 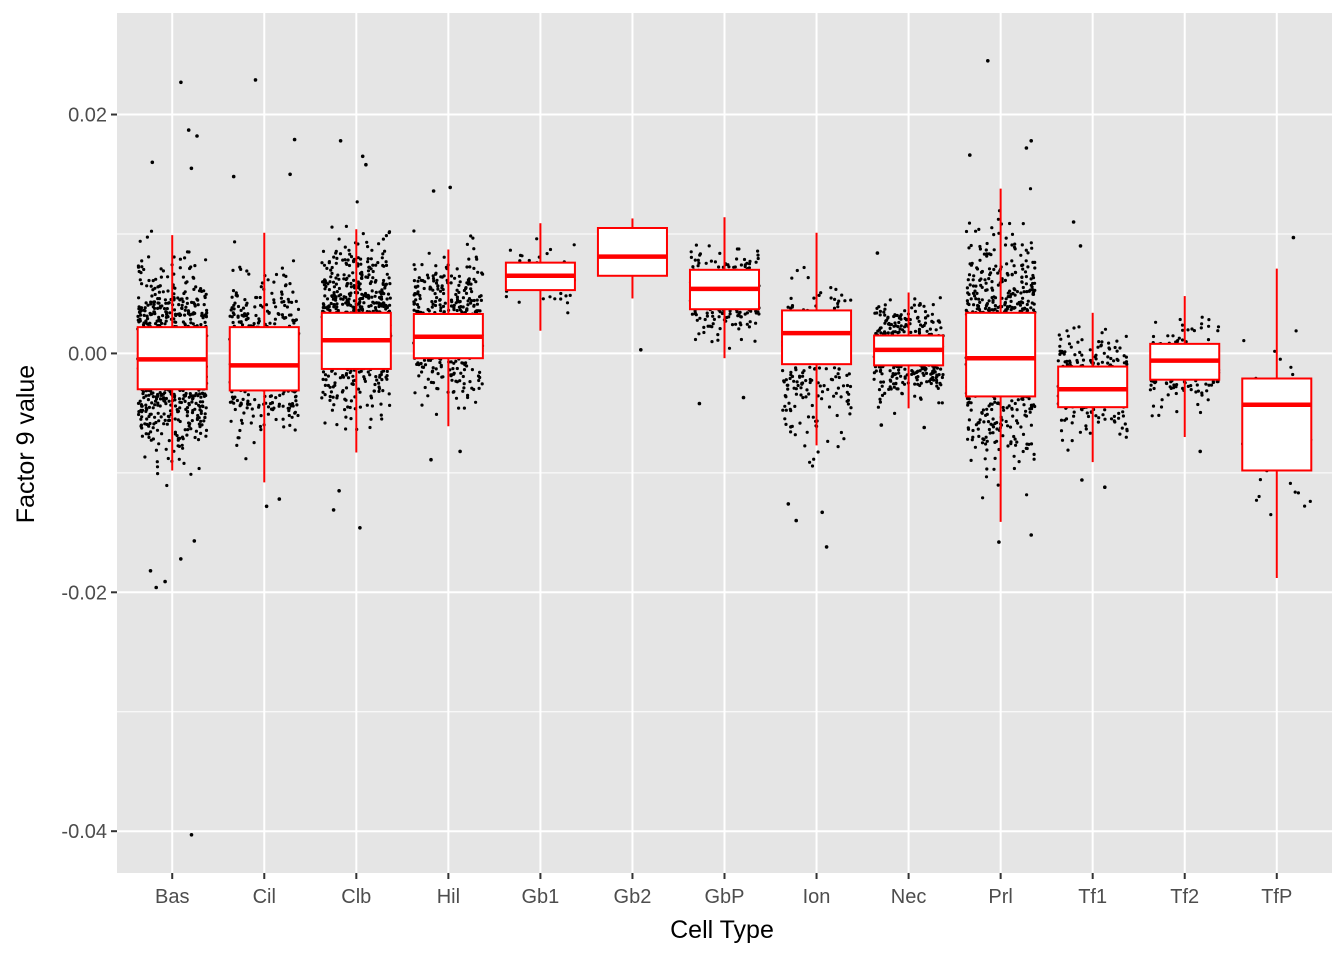 I want to click on outlier-point, so click(x=881, y=425).